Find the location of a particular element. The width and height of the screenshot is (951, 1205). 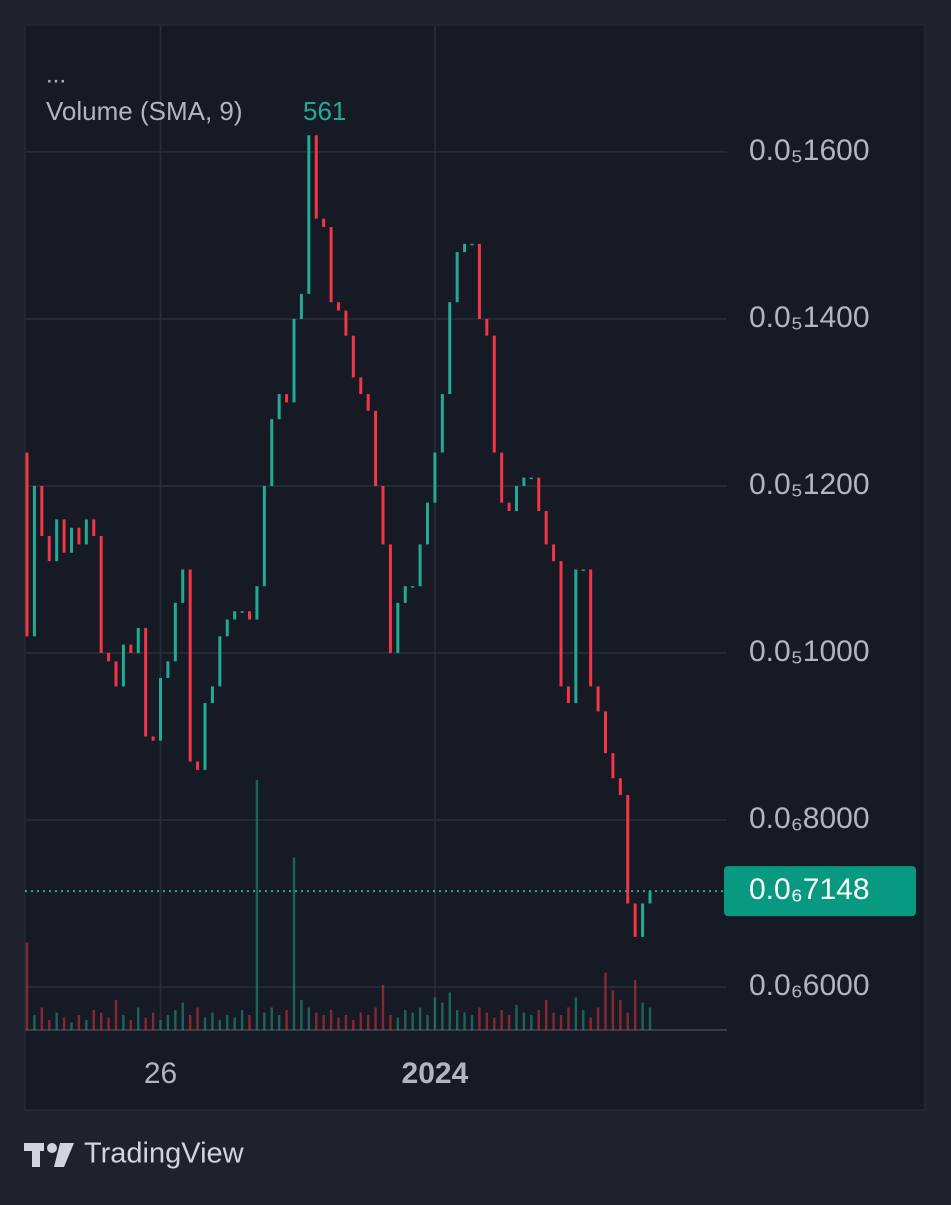

indicator-name: Volume (SMA, 9) is located at coordinates (144, 111).